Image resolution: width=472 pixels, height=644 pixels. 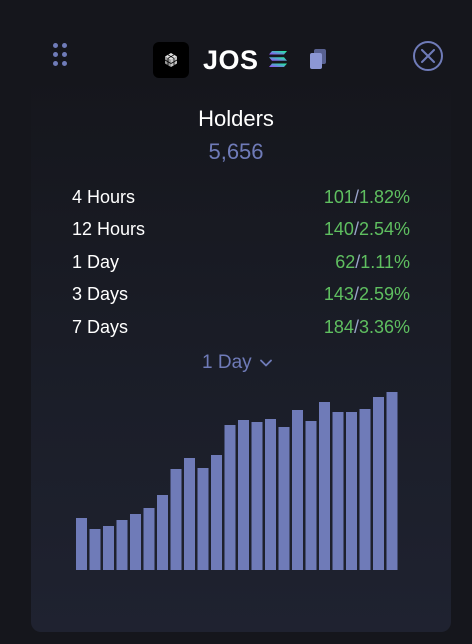 I want to click on stat-value: 101/1.82%, so click(x=366, y=196).